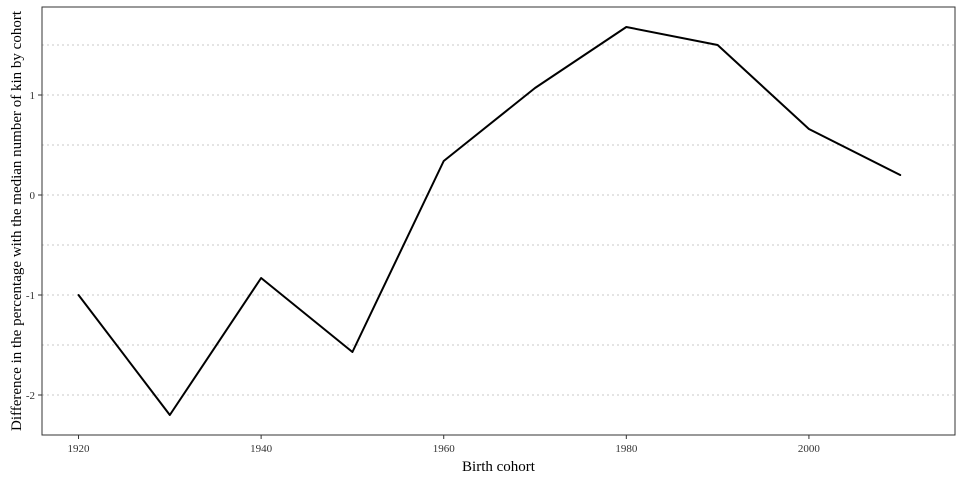 This screenshot has width=960, height=480. I want to click on y-tick-label: -2, so click(30, 396).